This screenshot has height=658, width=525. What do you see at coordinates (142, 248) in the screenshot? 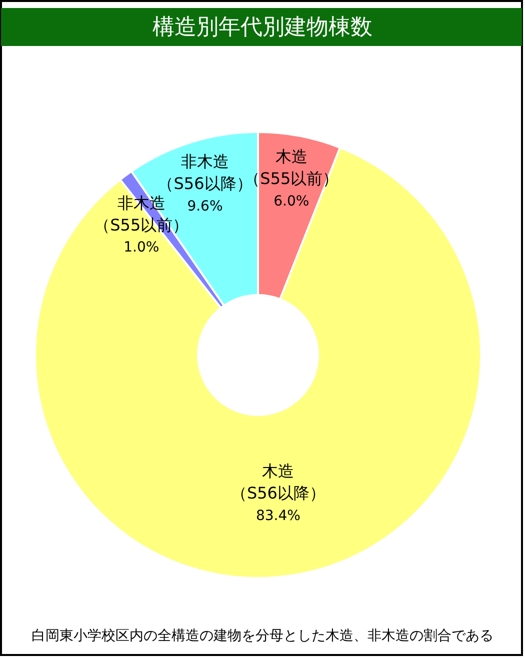
I see `data-label: 1.0%` at bounding box center [142, 248].